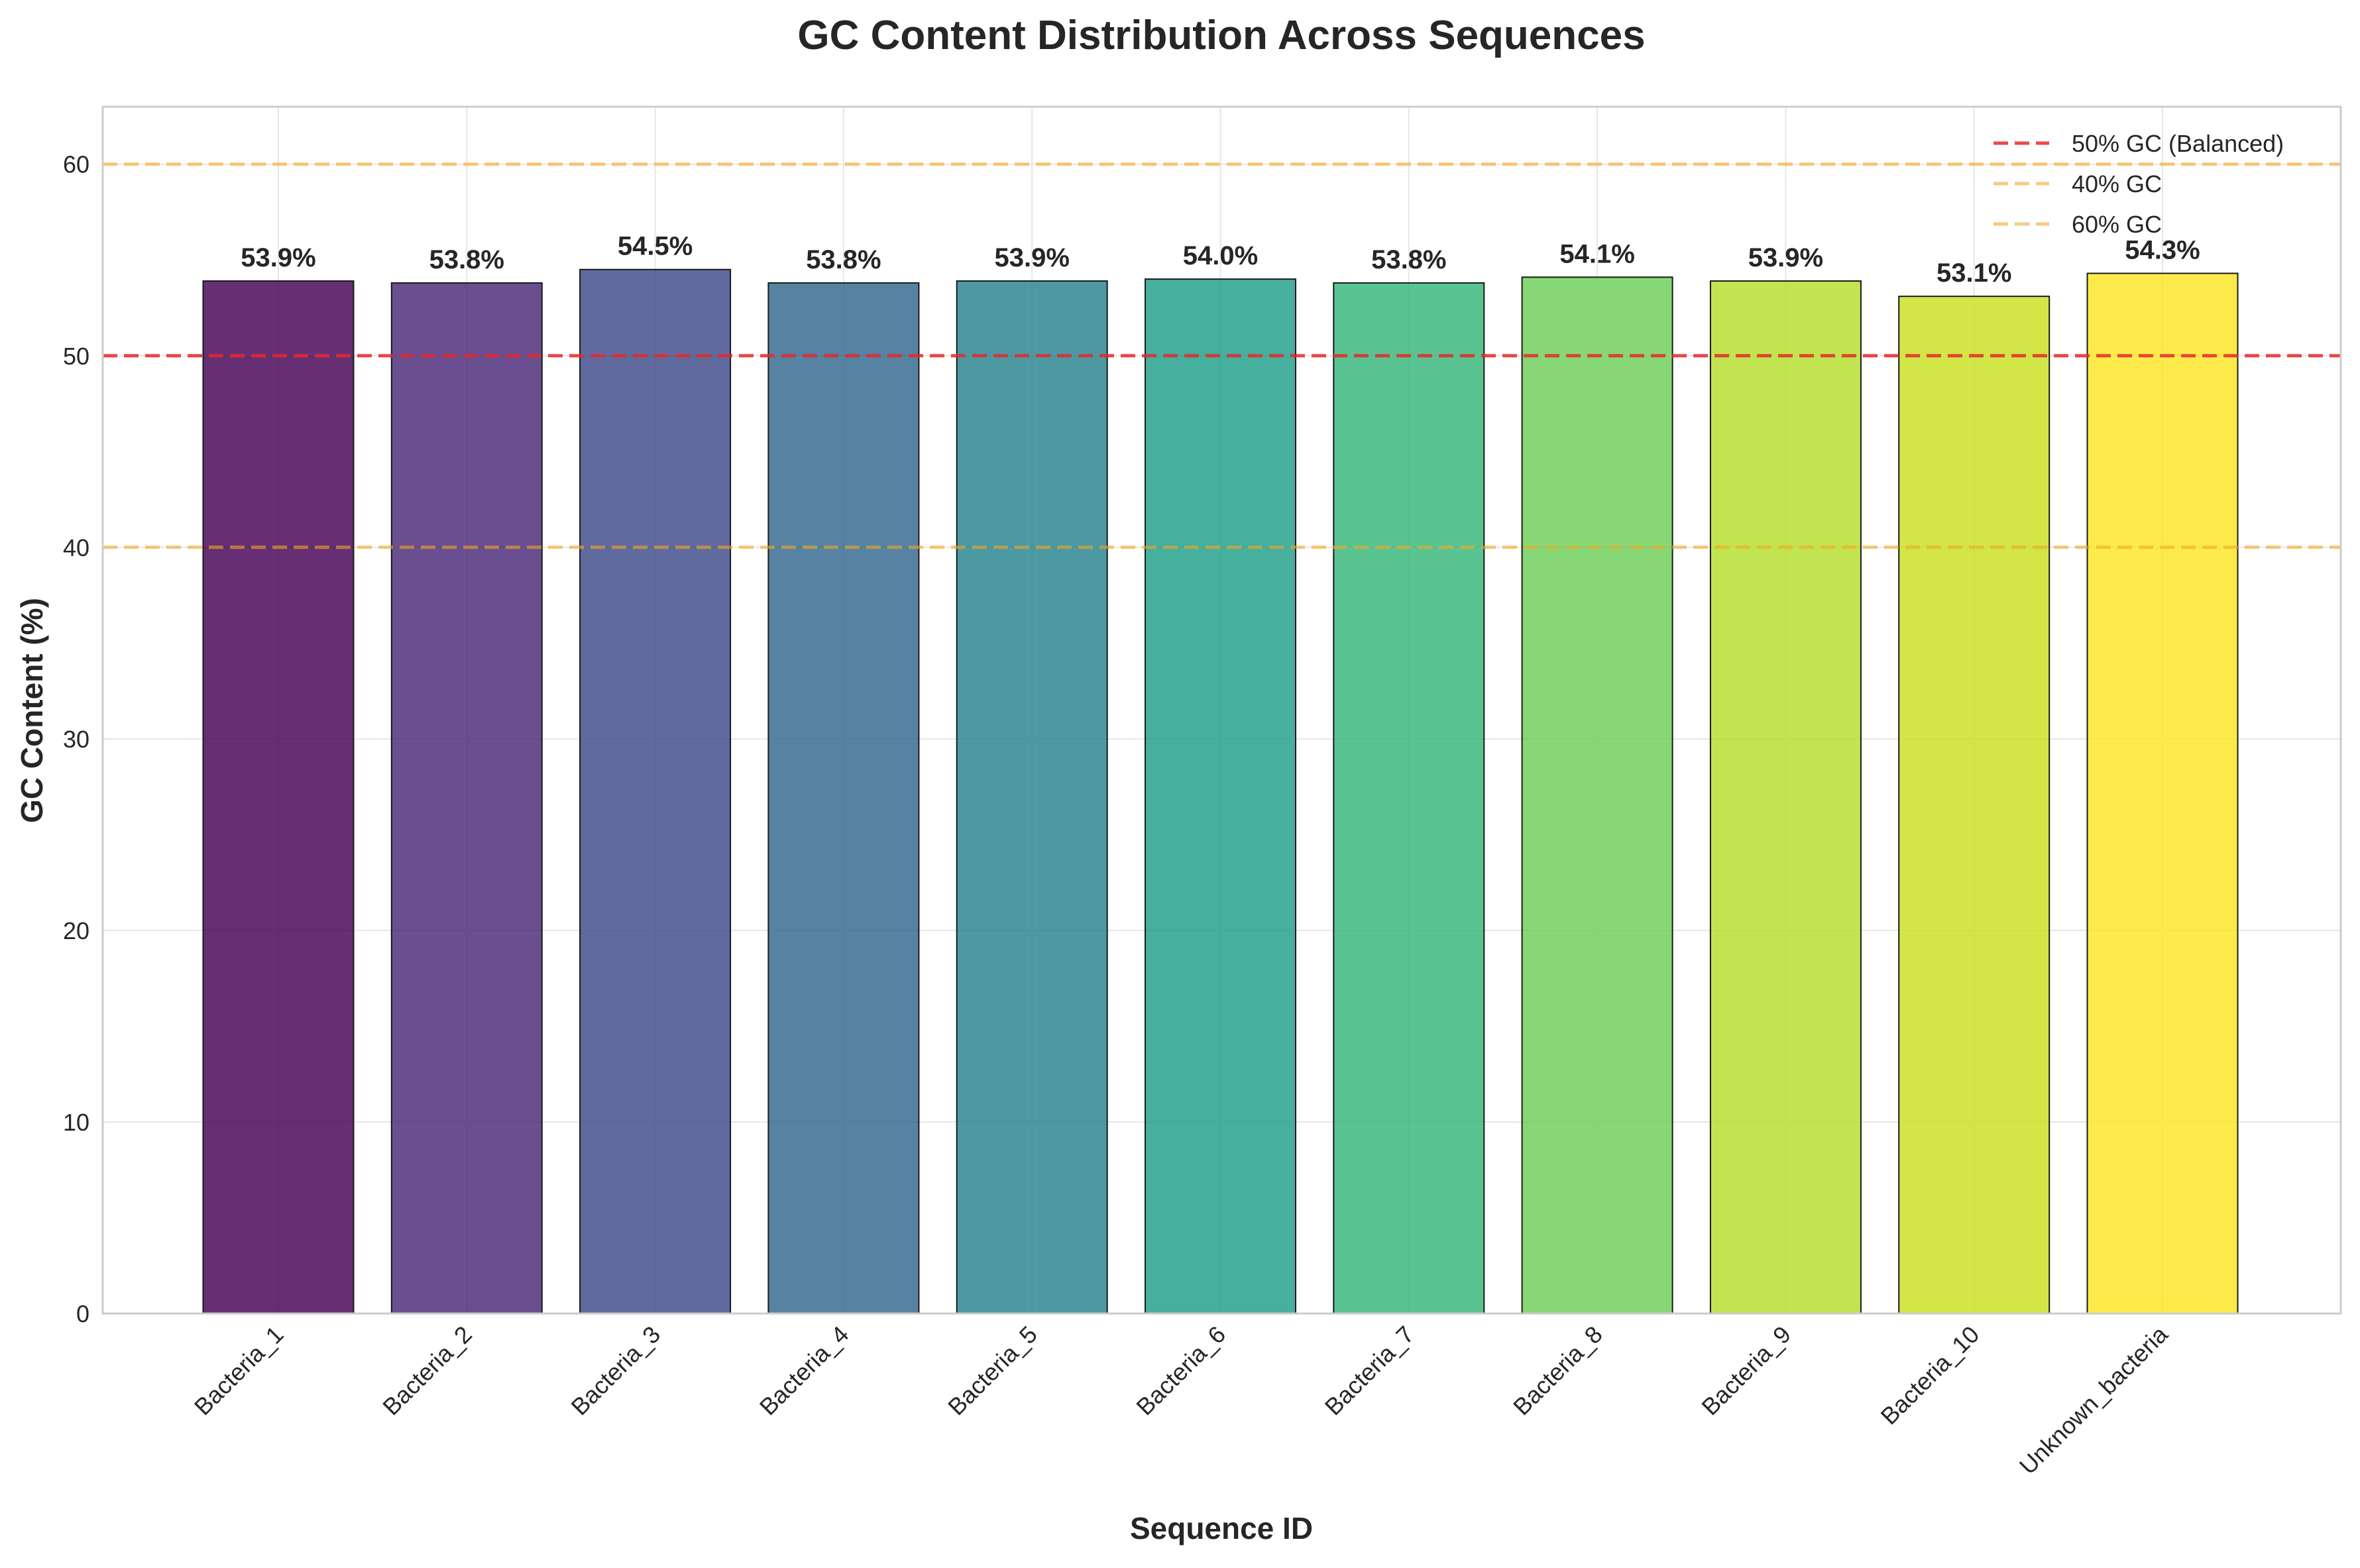  What do you see at coordinates (32, 711) in the screenshot?
I see `y-axis-label: GC Content (%)` at bounding box center [32, 711].